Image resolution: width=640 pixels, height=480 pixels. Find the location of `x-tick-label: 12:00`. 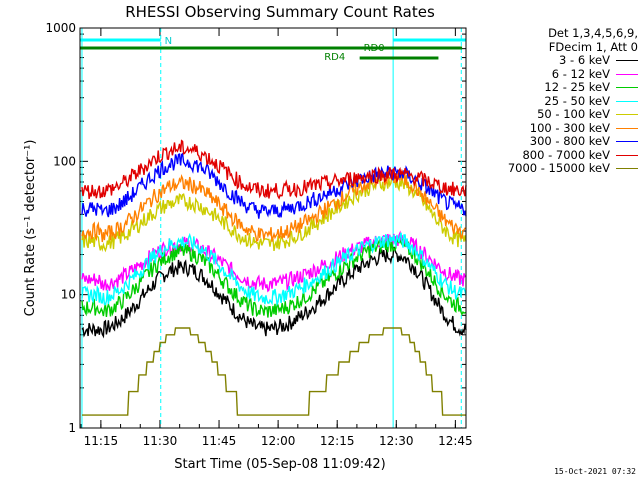

x-tick-label: 12:00 is located at coordinates (278, 441).